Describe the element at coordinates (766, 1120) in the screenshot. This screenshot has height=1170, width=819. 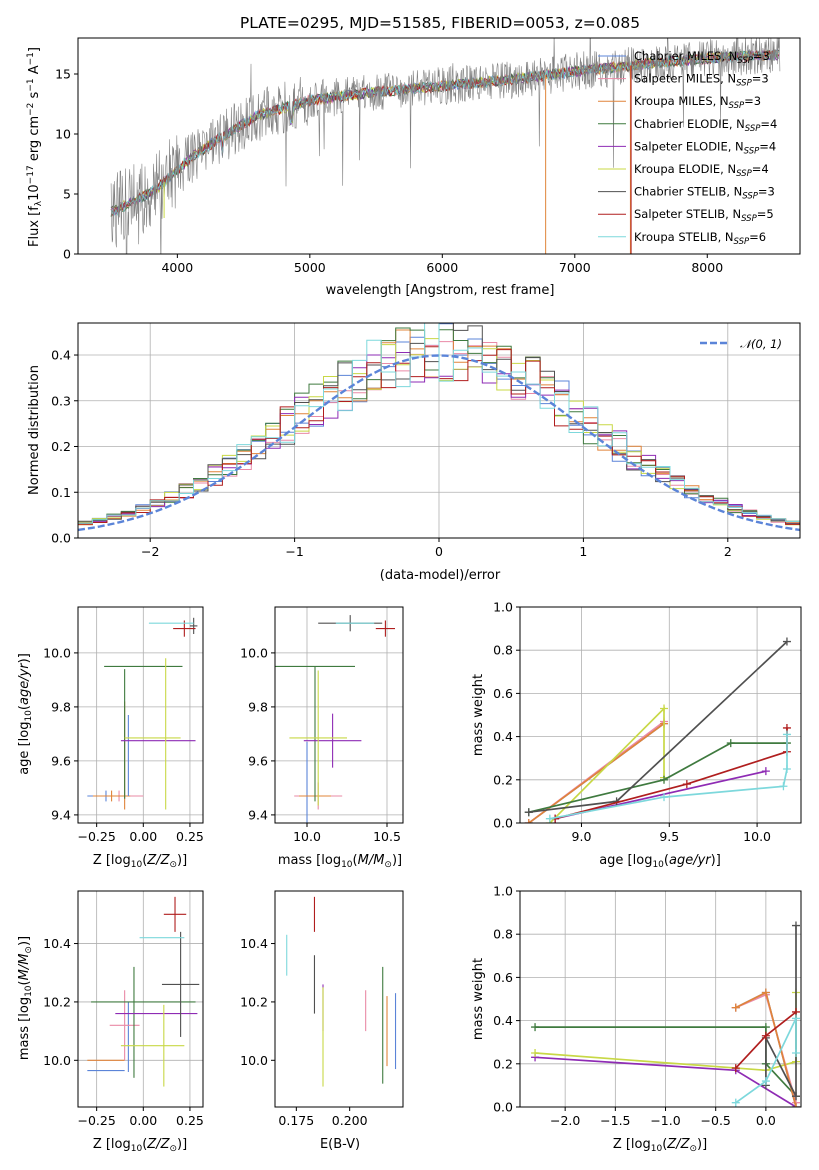
I see `x-tick-label: 0.0` at that location.